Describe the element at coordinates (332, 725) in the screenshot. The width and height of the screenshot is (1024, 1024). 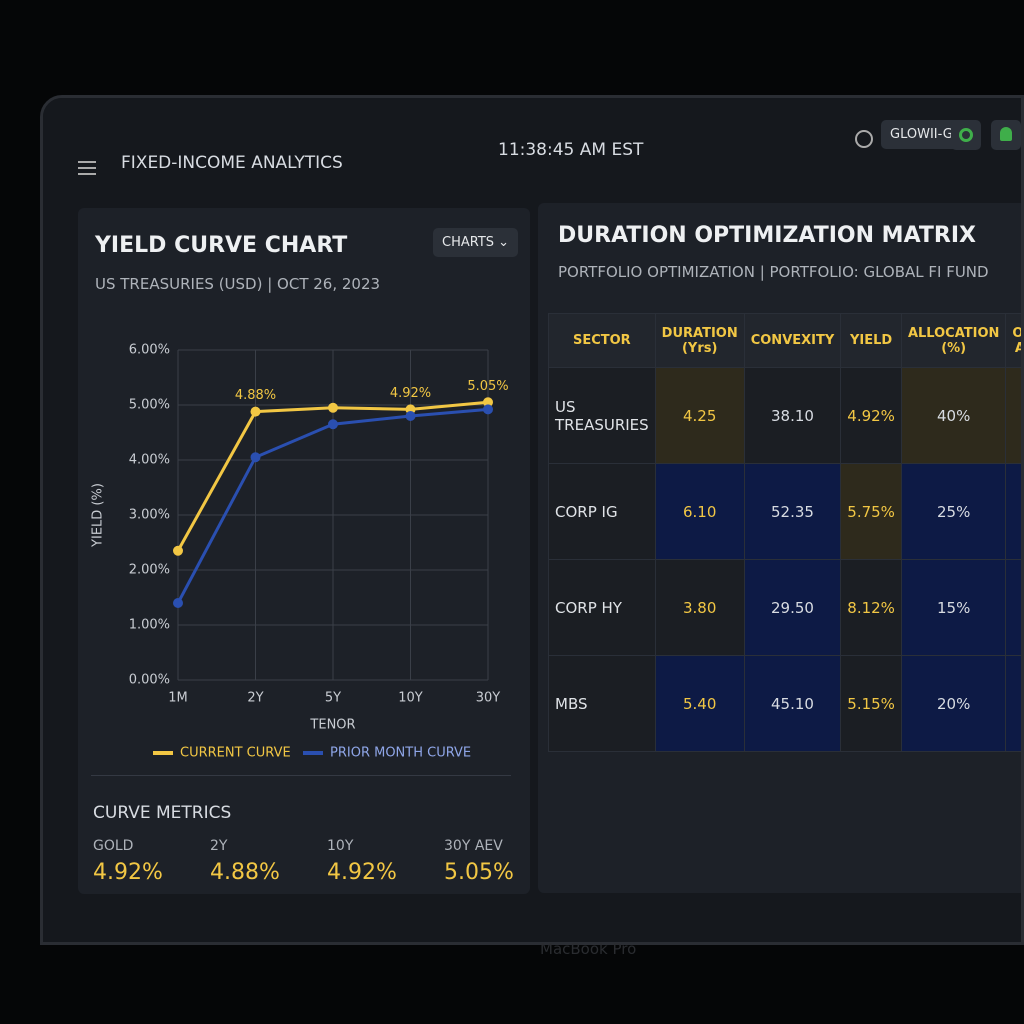
I see `x-axis-label: TENOR` at that location.